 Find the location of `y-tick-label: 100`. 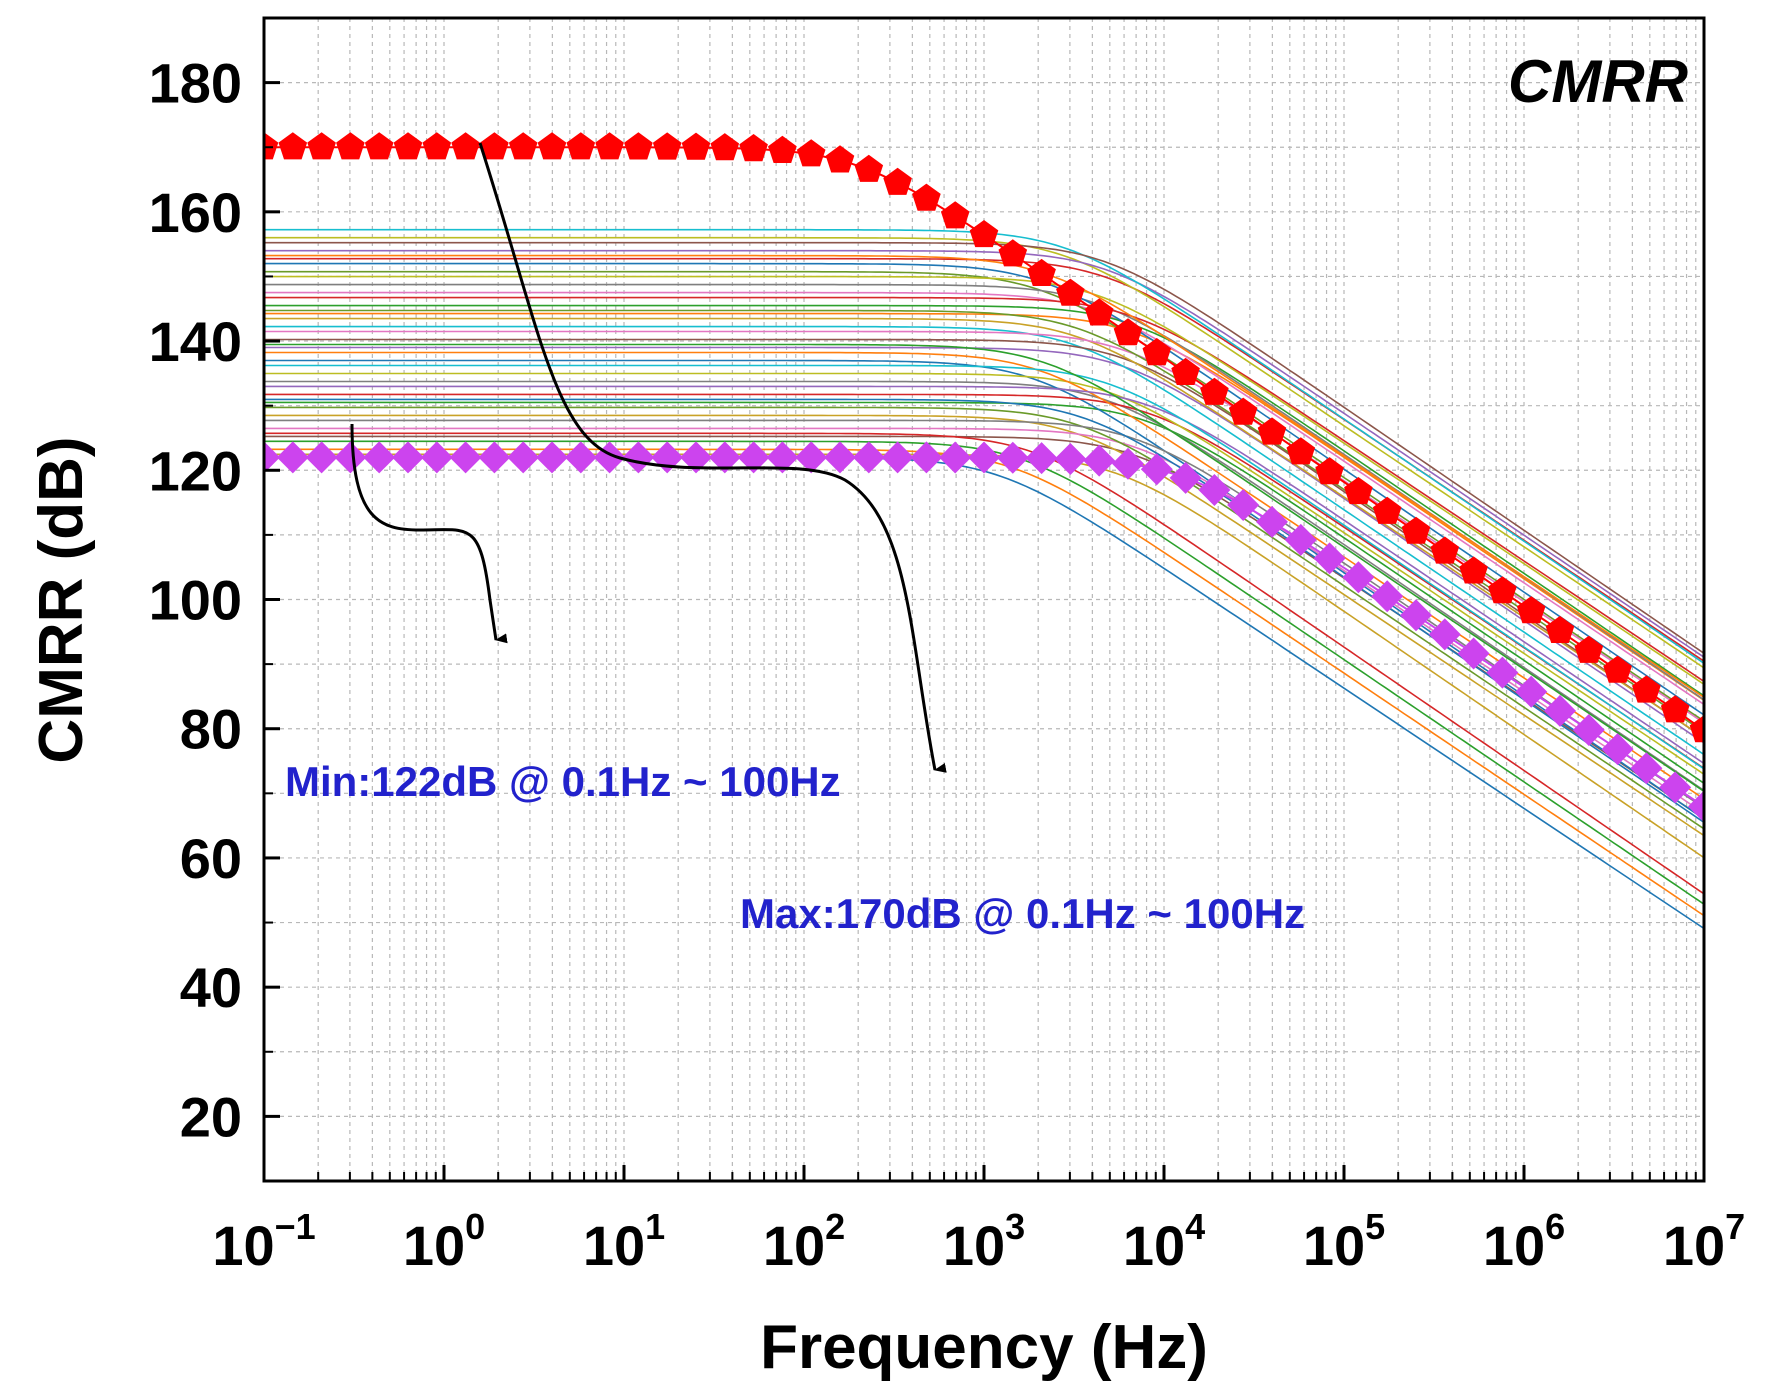

y-tick-label: 100 is located at coordinates (195, 600).